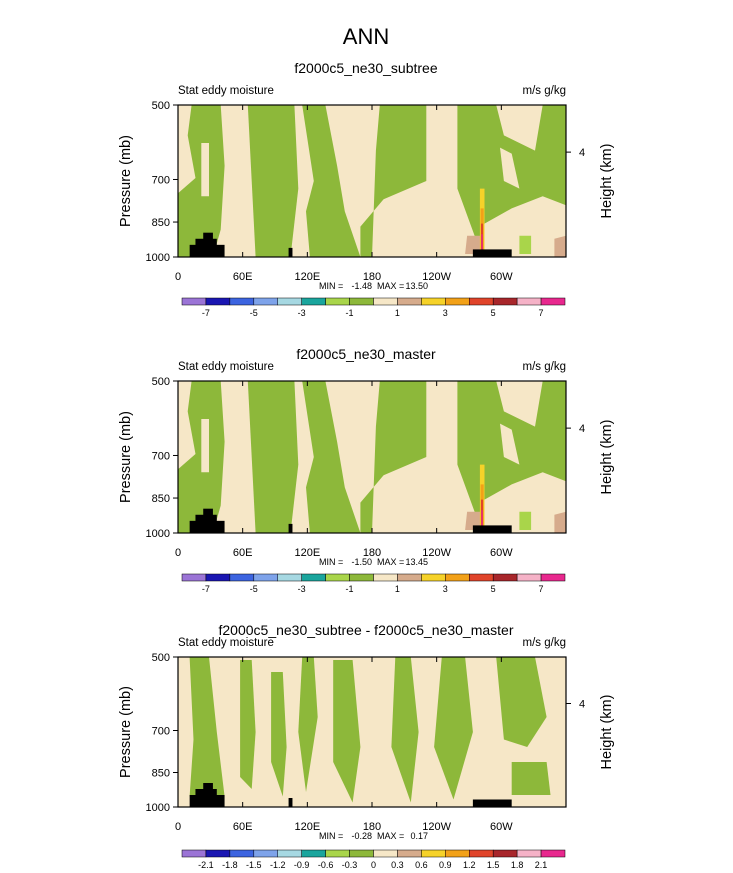  Describe the element at coordinates (254, 865) in the screenshot. I see `colorbar-label: -1.5` at that location.